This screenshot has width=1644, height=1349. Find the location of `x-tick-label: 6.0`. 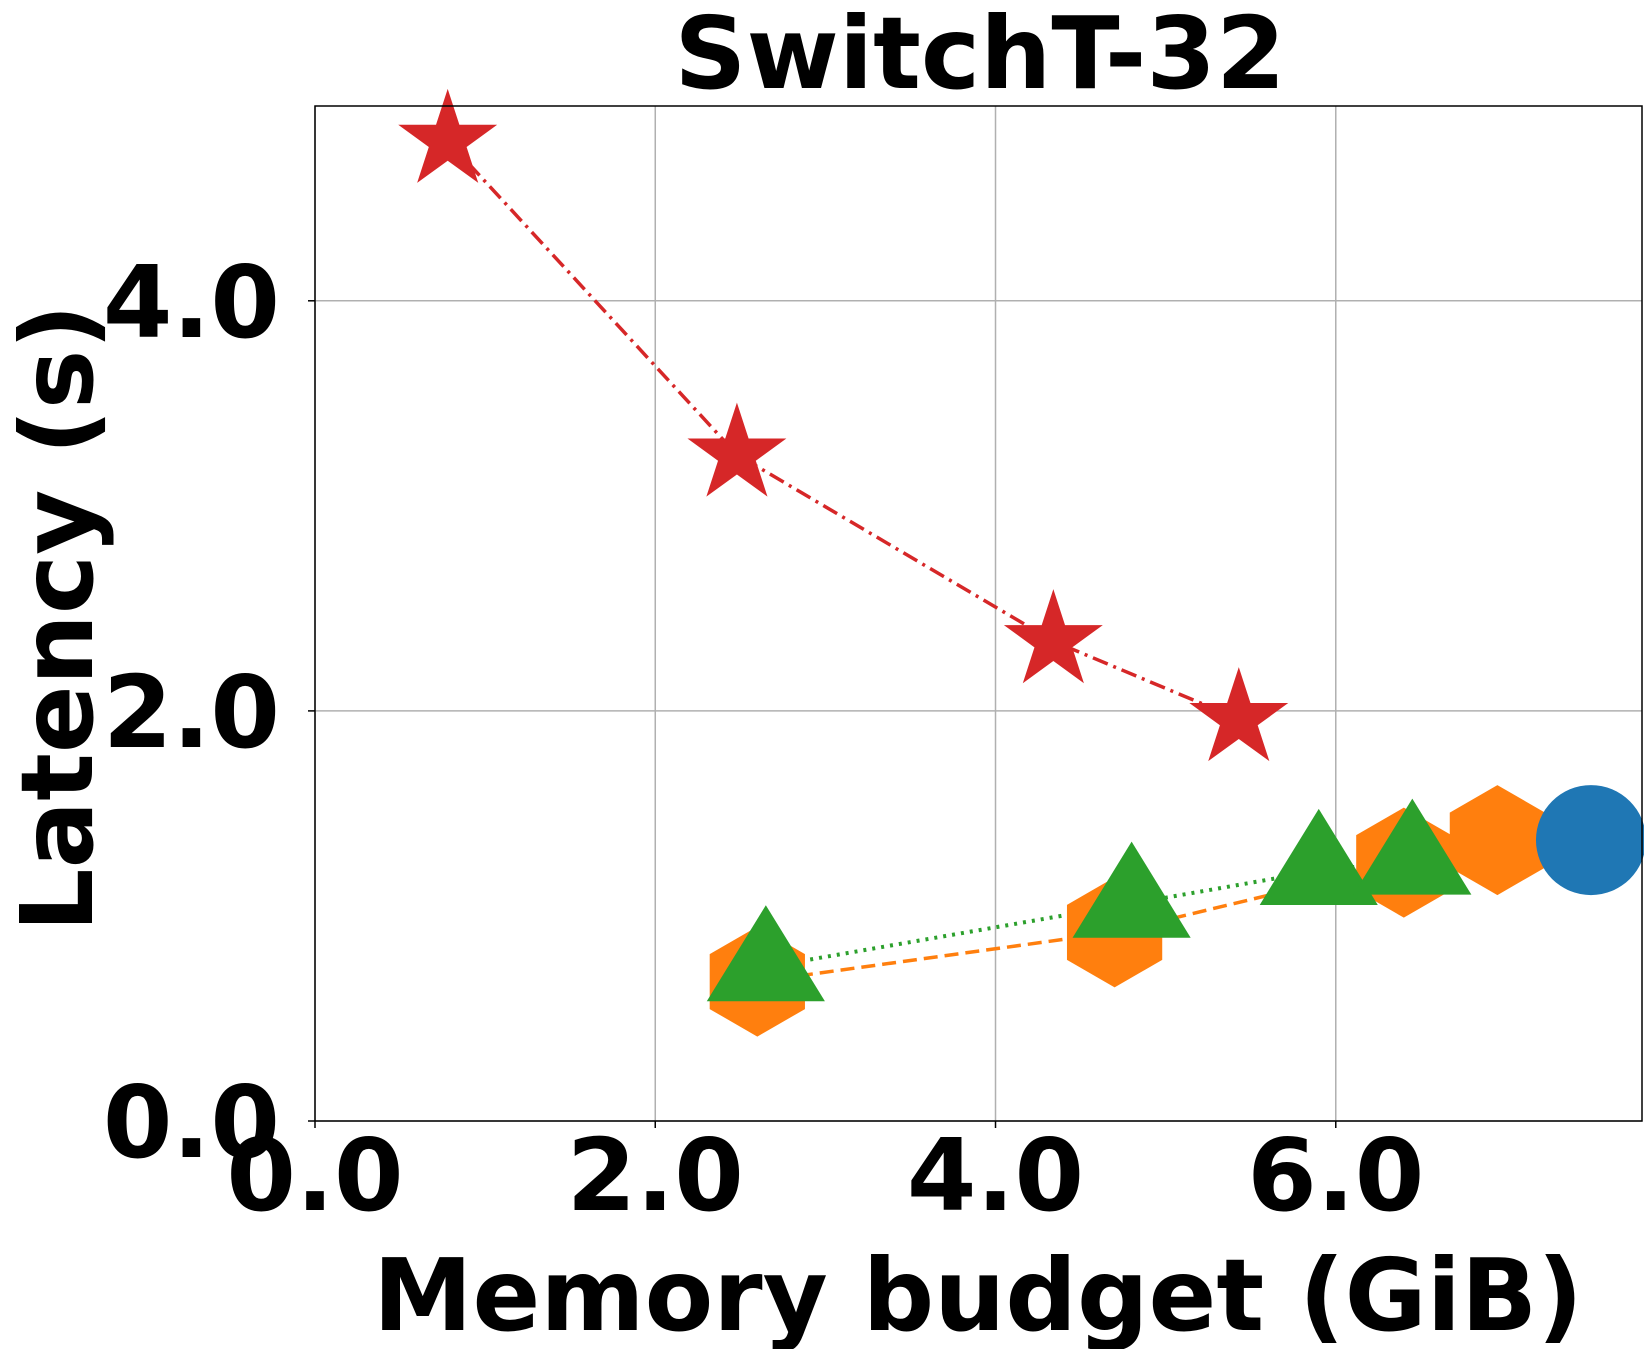

x-tick-label: 6.0 is located at coordinates (1335, 1175).